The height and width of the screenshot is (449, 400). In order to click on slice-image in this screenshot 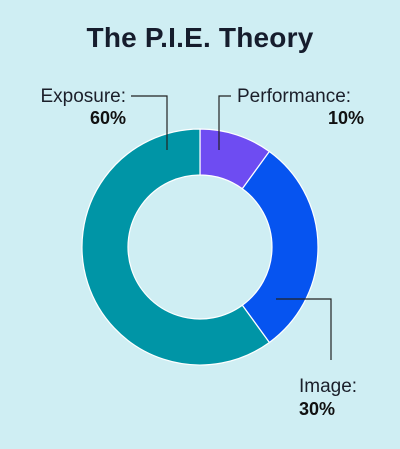, I will do `click(280, 247)`.